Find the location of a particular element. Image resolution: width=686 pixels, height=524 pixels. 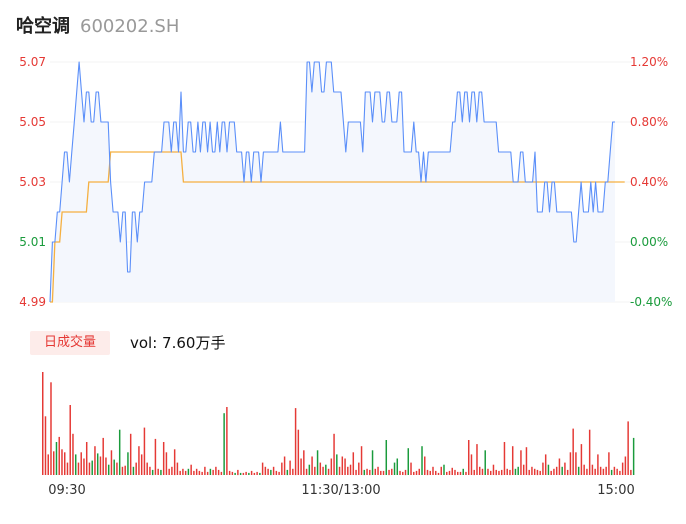

stock-header: 哈空调 600202.SH is located at coordinates (97, 26).